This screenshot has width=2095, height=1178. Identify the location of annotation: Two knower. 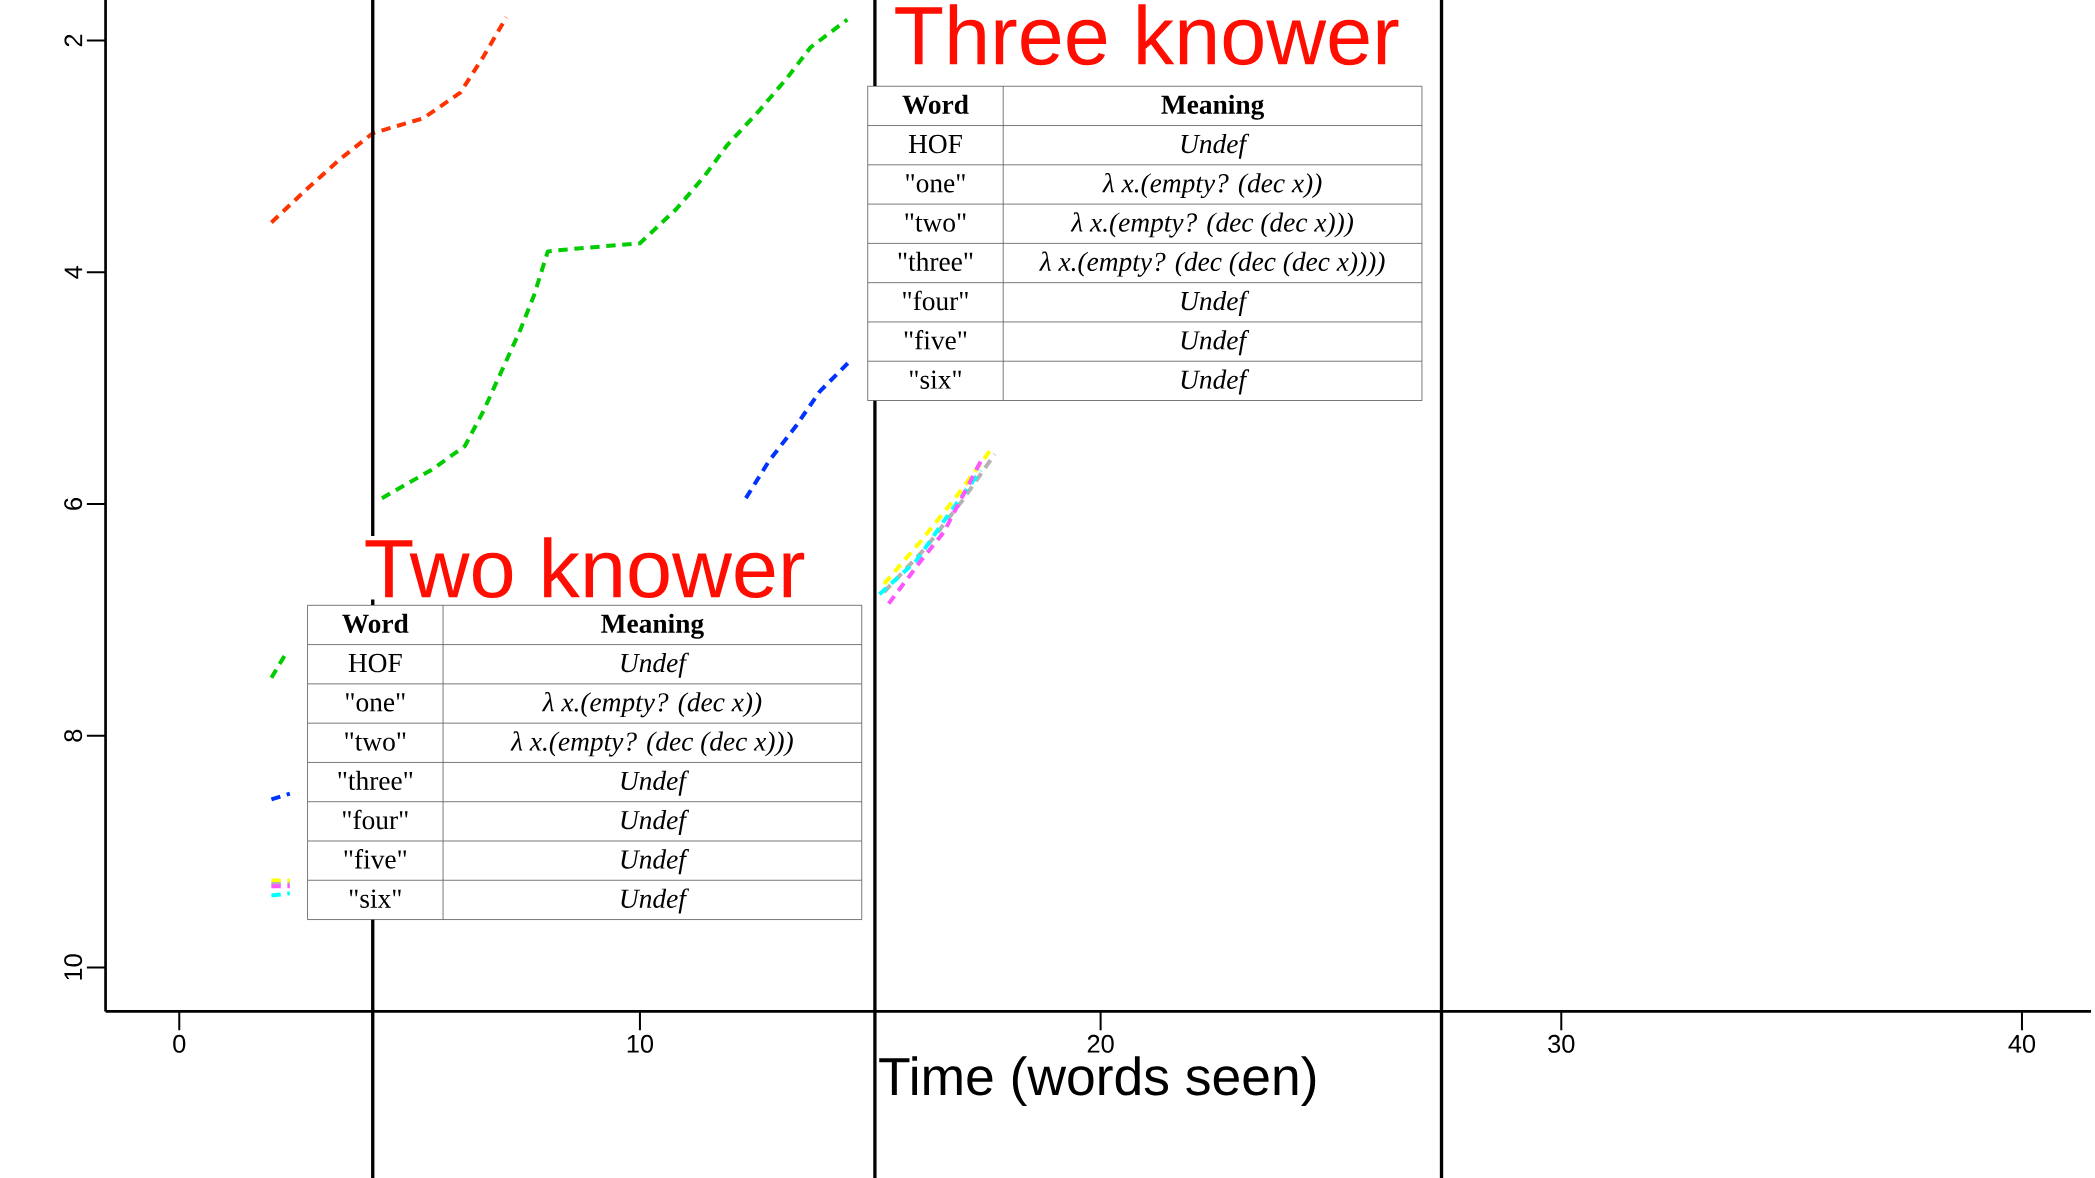
(585, 567).